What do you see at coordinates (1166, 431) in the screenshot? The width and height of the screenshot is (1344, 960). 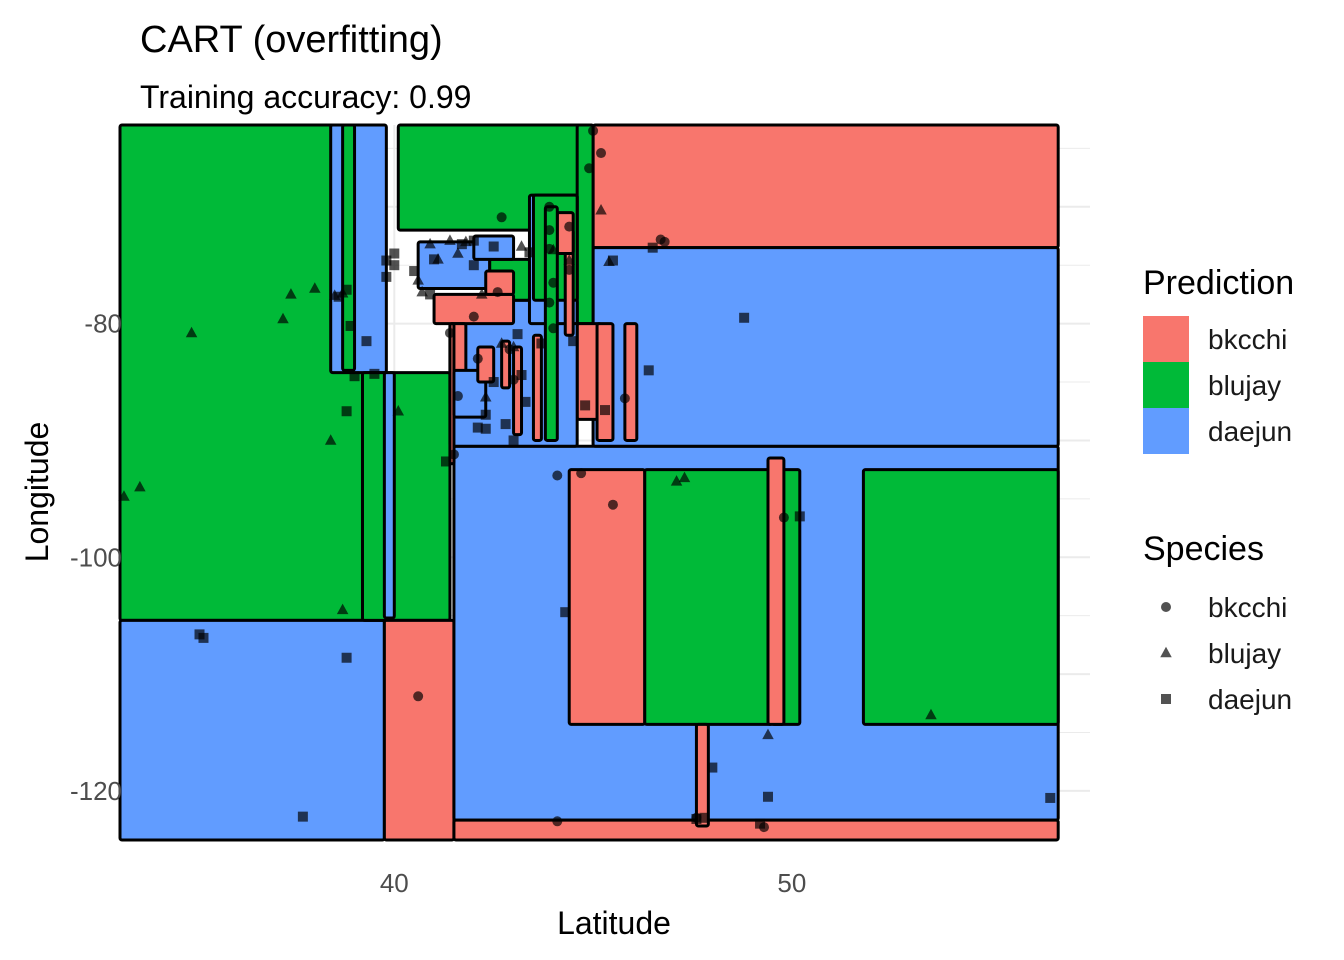 I see `prediction-legend-swatch-daejun` at bounding box center [1166, 431].